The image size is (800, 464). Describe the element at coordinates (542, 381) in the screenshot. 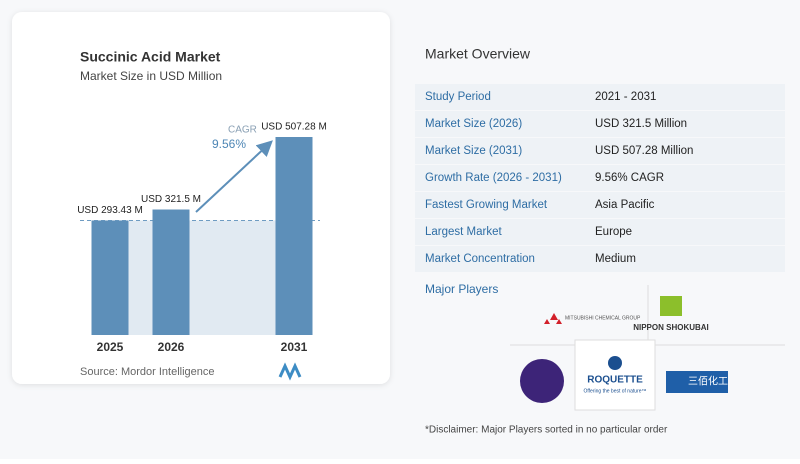

I see `aw-logo` at that location.